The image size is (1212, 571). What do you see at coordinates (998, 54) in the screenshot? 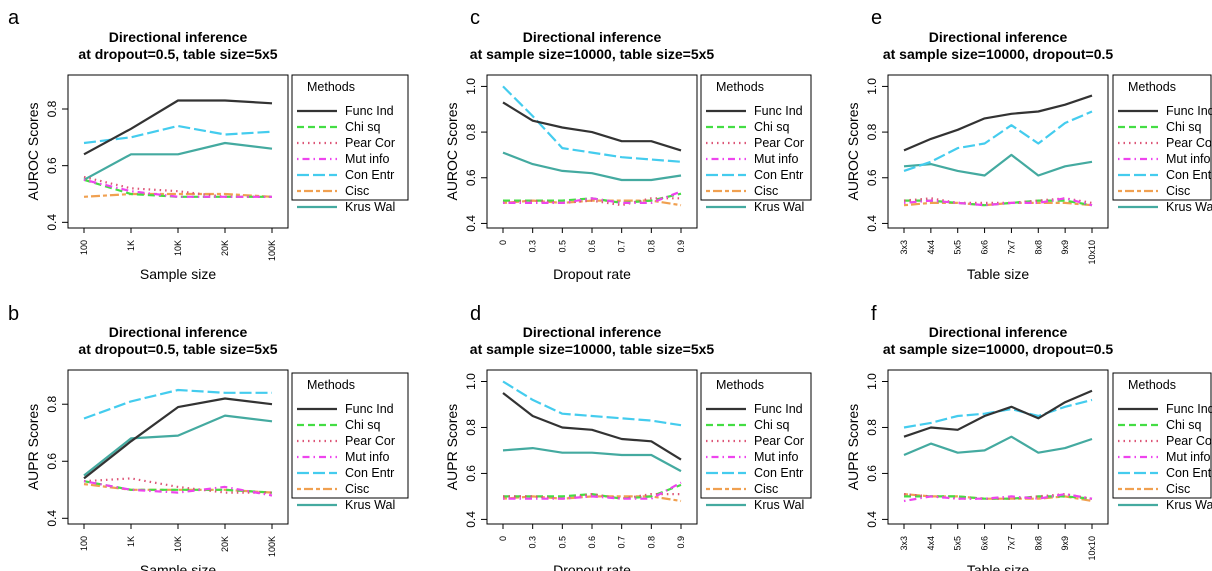
I see `chart-title: at sample size=10000, dropout=0.5` at bounding box center [998, 54].